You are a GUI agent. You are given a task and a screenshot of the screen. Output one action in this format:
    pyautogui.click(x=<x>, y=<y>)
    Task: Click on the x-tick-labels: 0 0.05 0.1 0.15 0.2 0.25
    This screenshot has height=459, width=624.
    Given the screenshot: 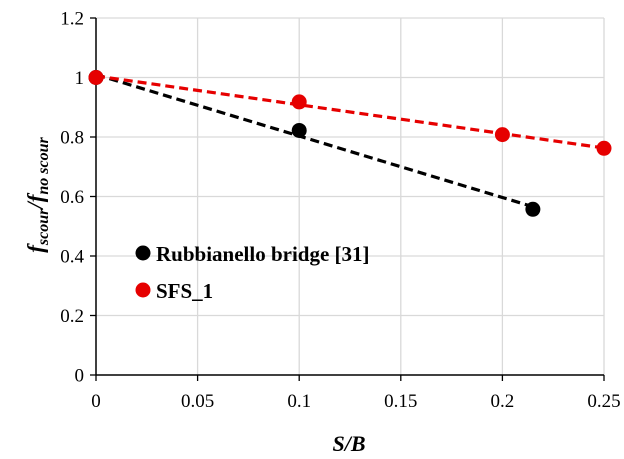 What is the action you would take?
    pyautogui.click(x=355, y=401)
    